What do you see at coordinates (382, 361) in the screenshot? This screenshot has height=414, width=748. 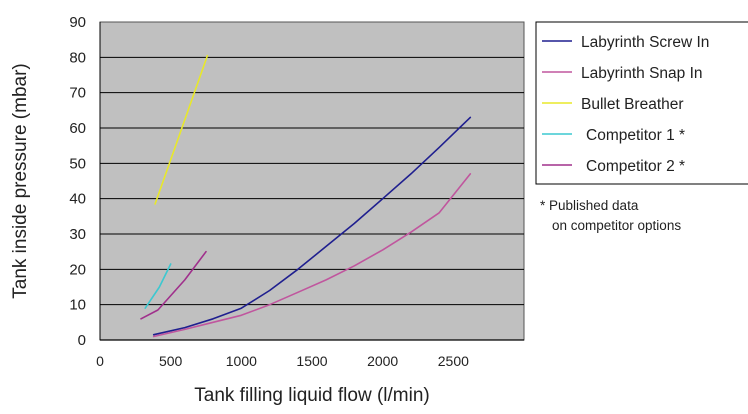 I see `x-tick-label: 2000` at bounding box center [382, 361].